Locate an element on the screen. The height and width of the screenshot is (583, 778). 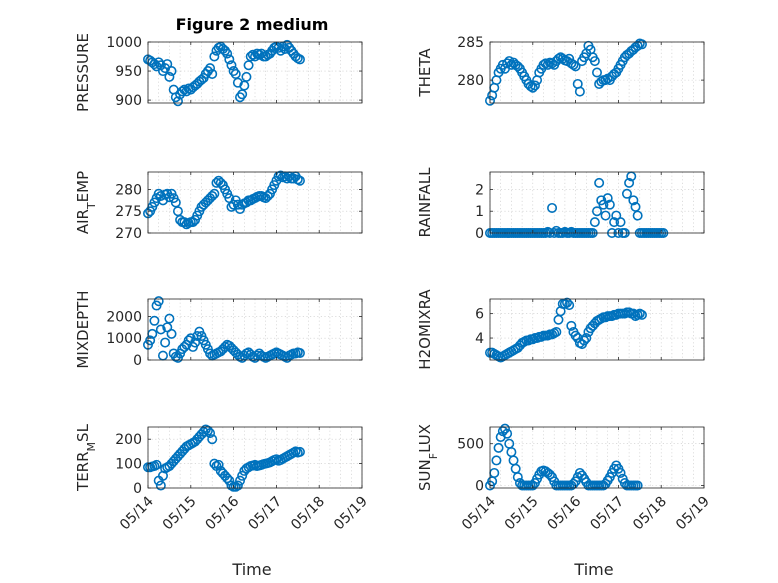
x-tick-label: 05/16 is located at coordinates (223, 513).